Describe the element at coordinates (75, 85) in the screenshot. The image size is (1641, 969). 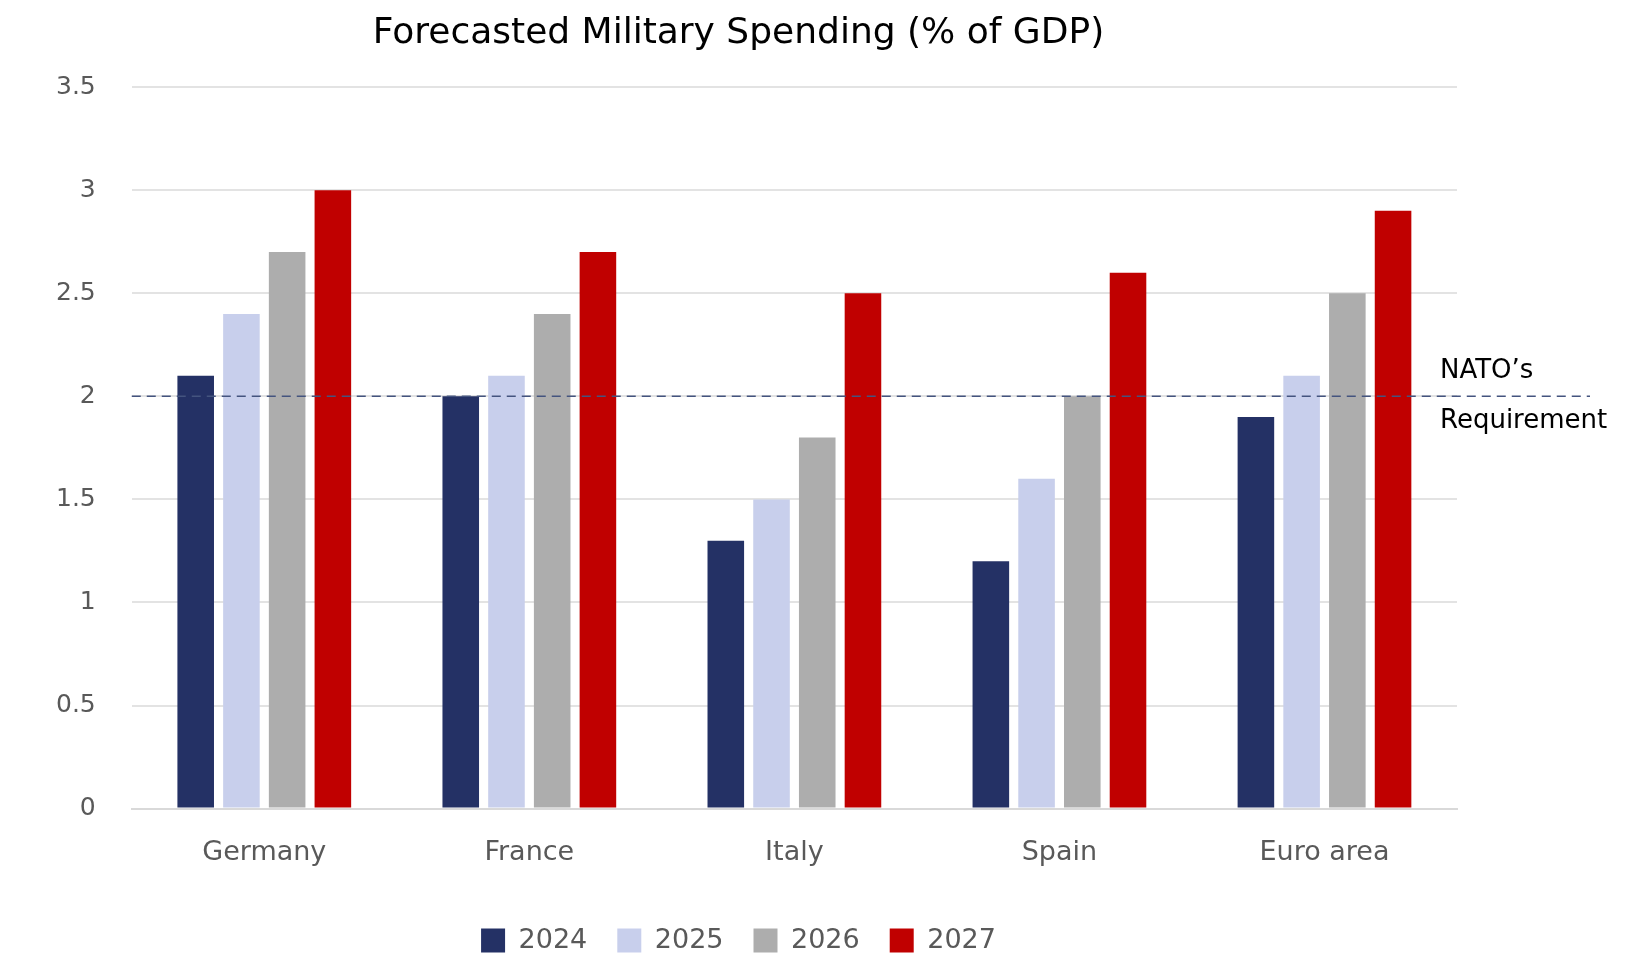
I see `y-tick-label: 3.5` at that location.